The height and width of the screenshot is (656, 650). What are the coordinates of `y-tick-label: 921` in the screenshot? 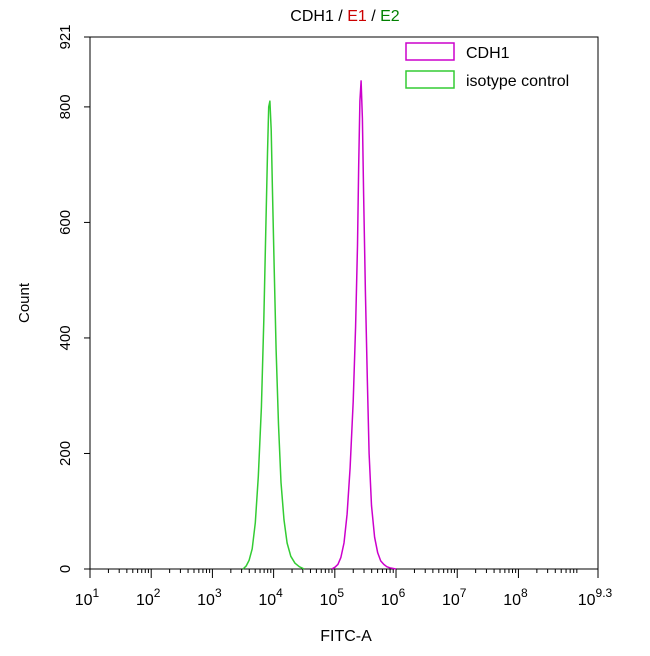 It's located at (65, 36).